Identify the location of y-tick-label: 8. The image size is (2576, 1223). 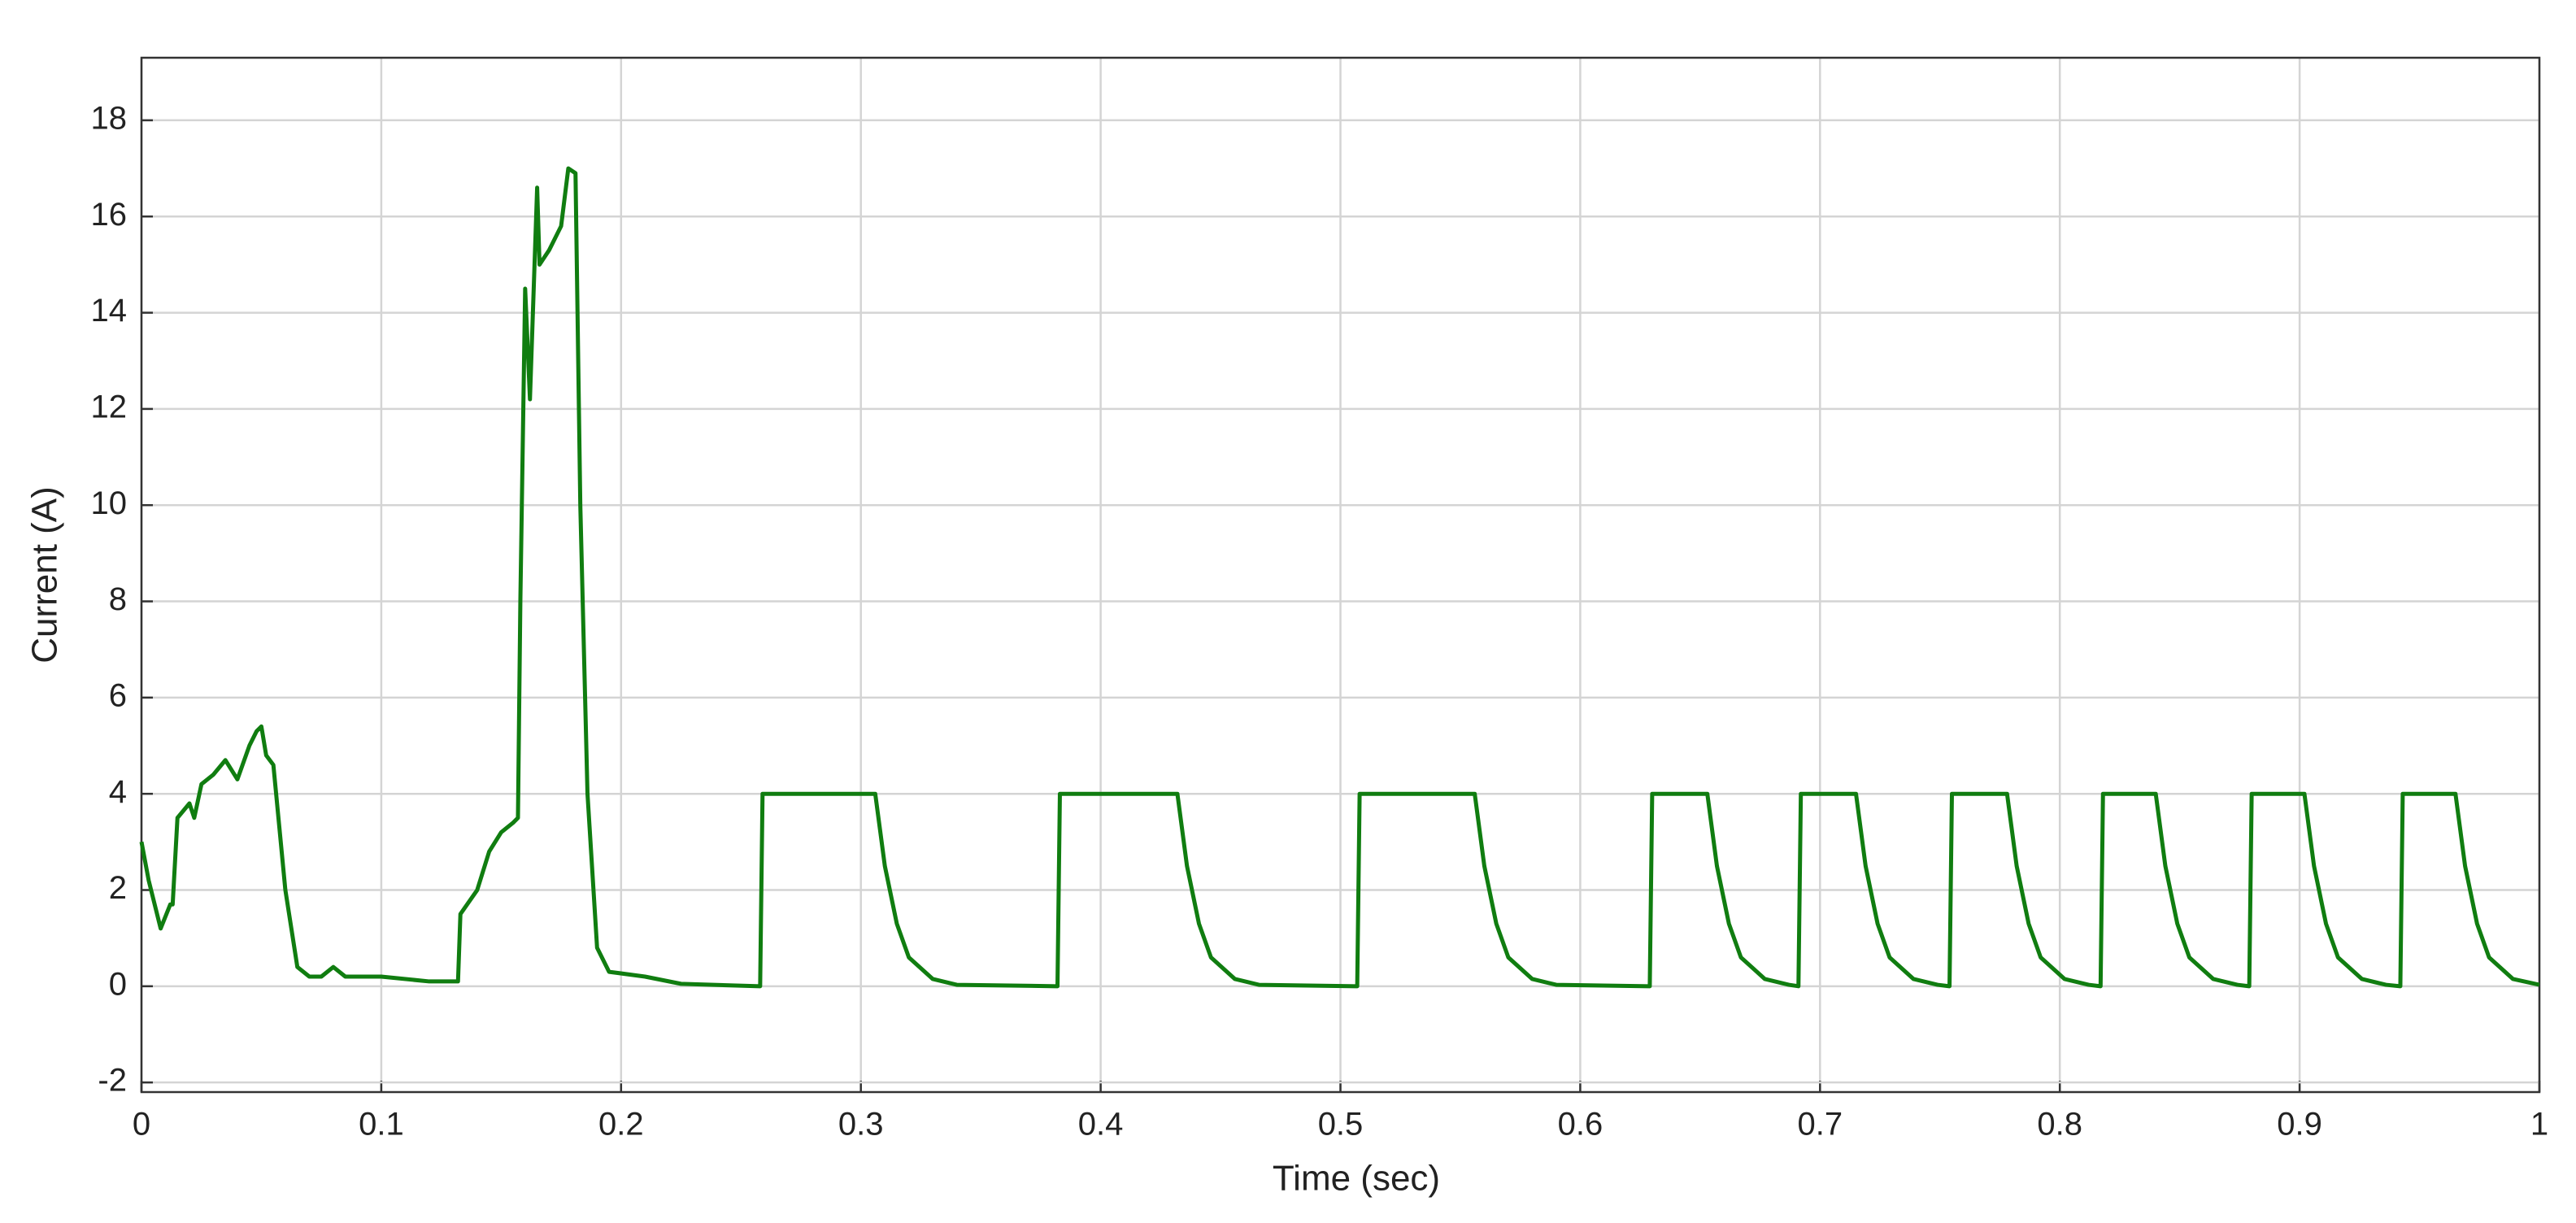
(118, 599).